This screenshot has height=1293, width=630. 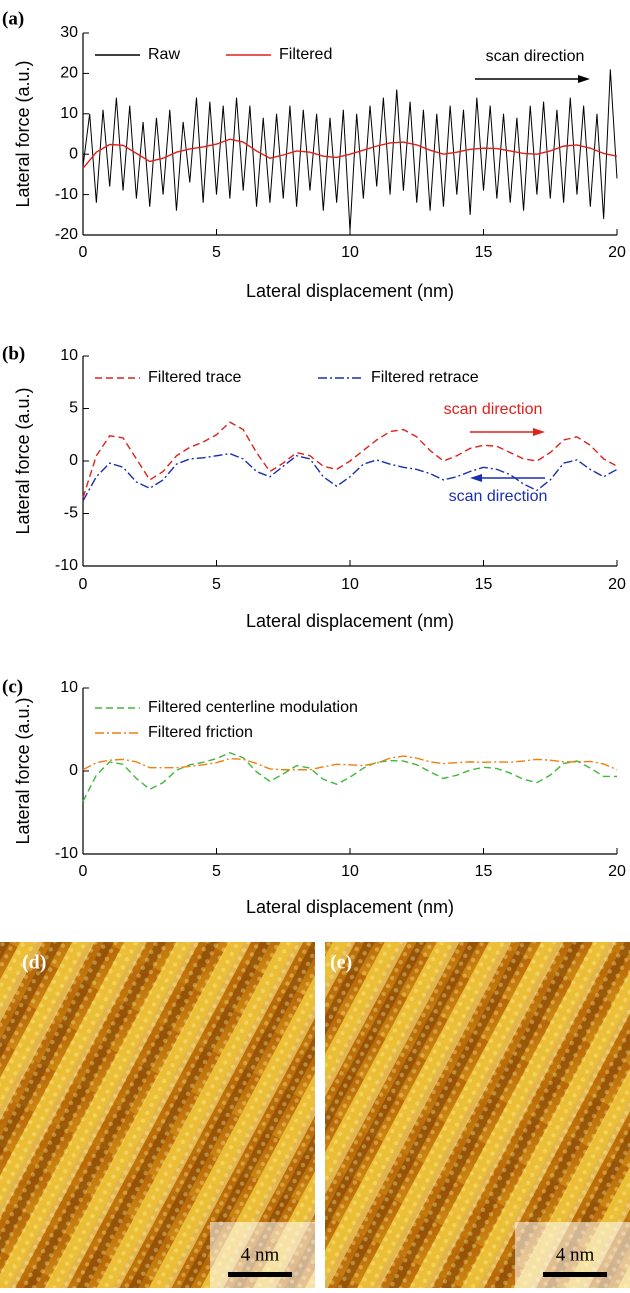 I want to click on image-label: (d), so click(x=34, y=963).